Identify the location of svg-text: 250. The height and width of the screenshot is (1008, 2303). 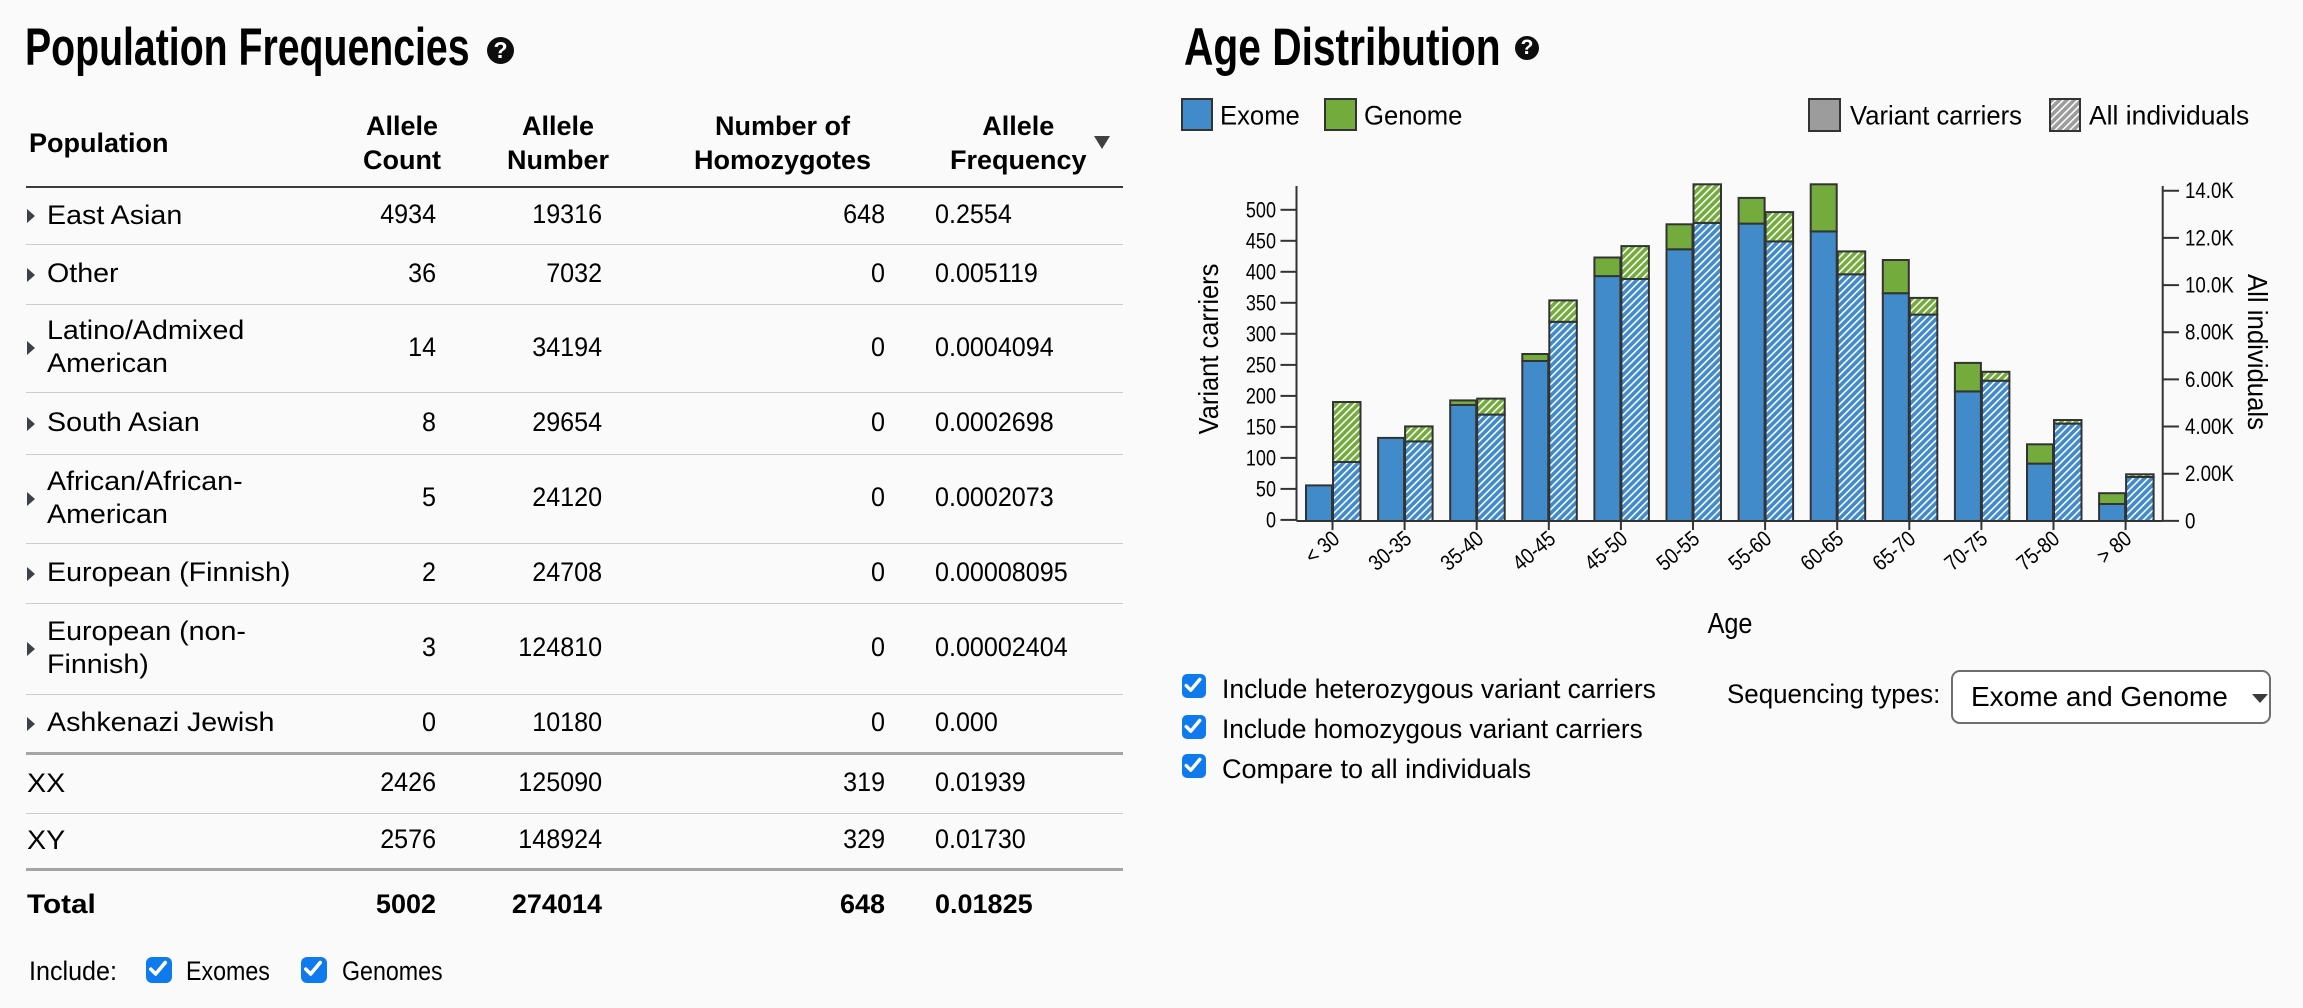
(1261, 366).